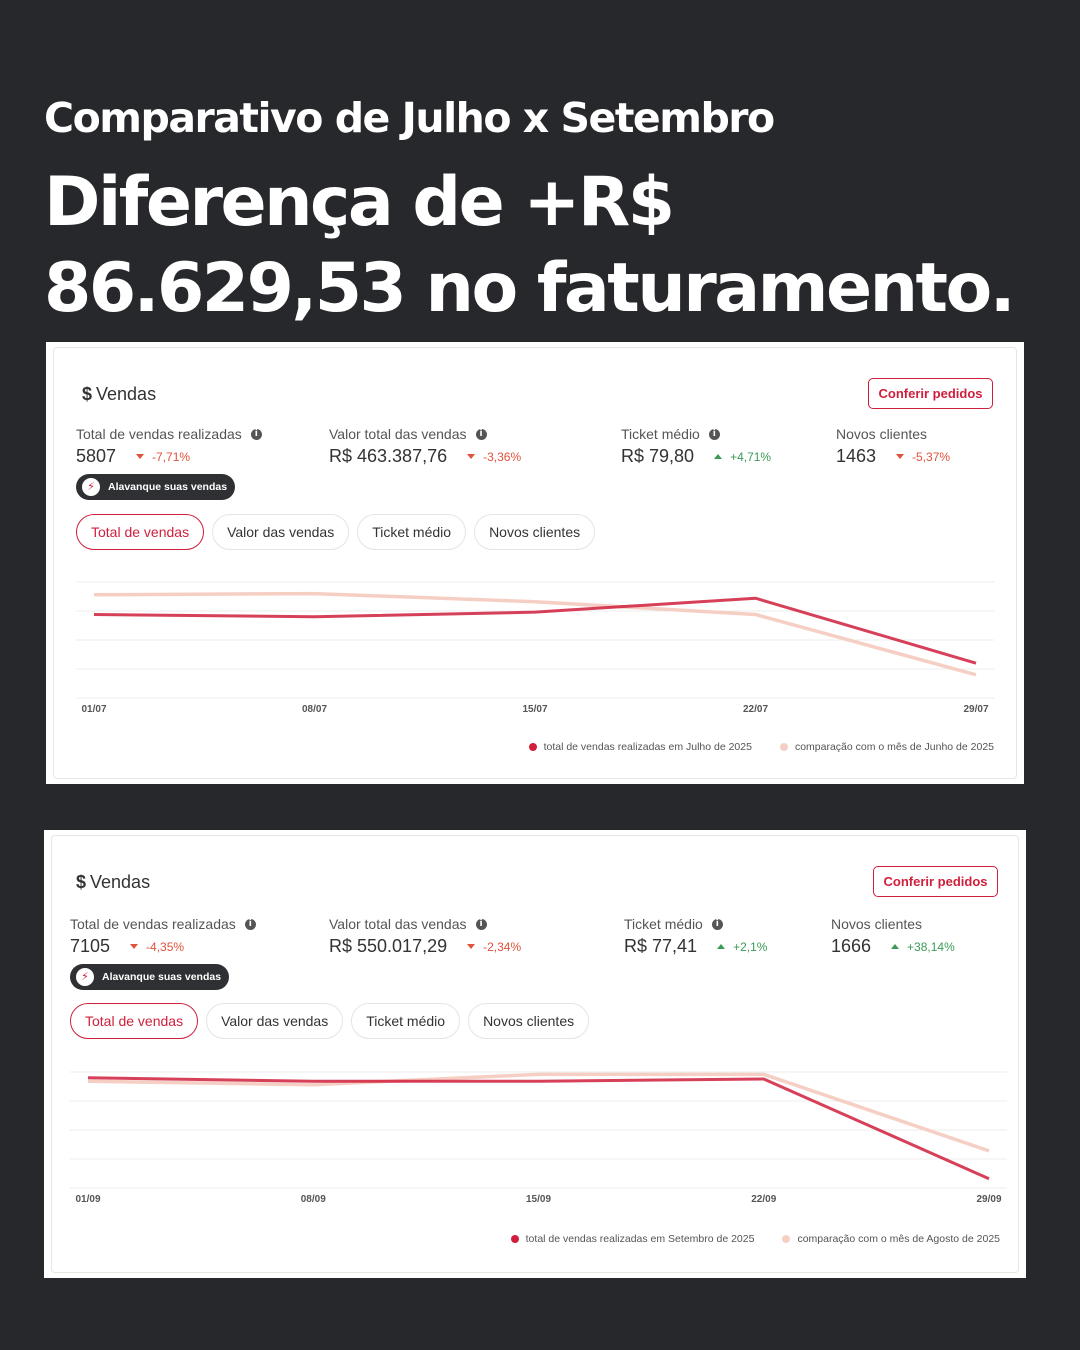 This screenshot has width=1080, height=1350. Describe the element at coordinates (750, 946) in the screenshot. I see `delta-text: +2,1%` at that location.